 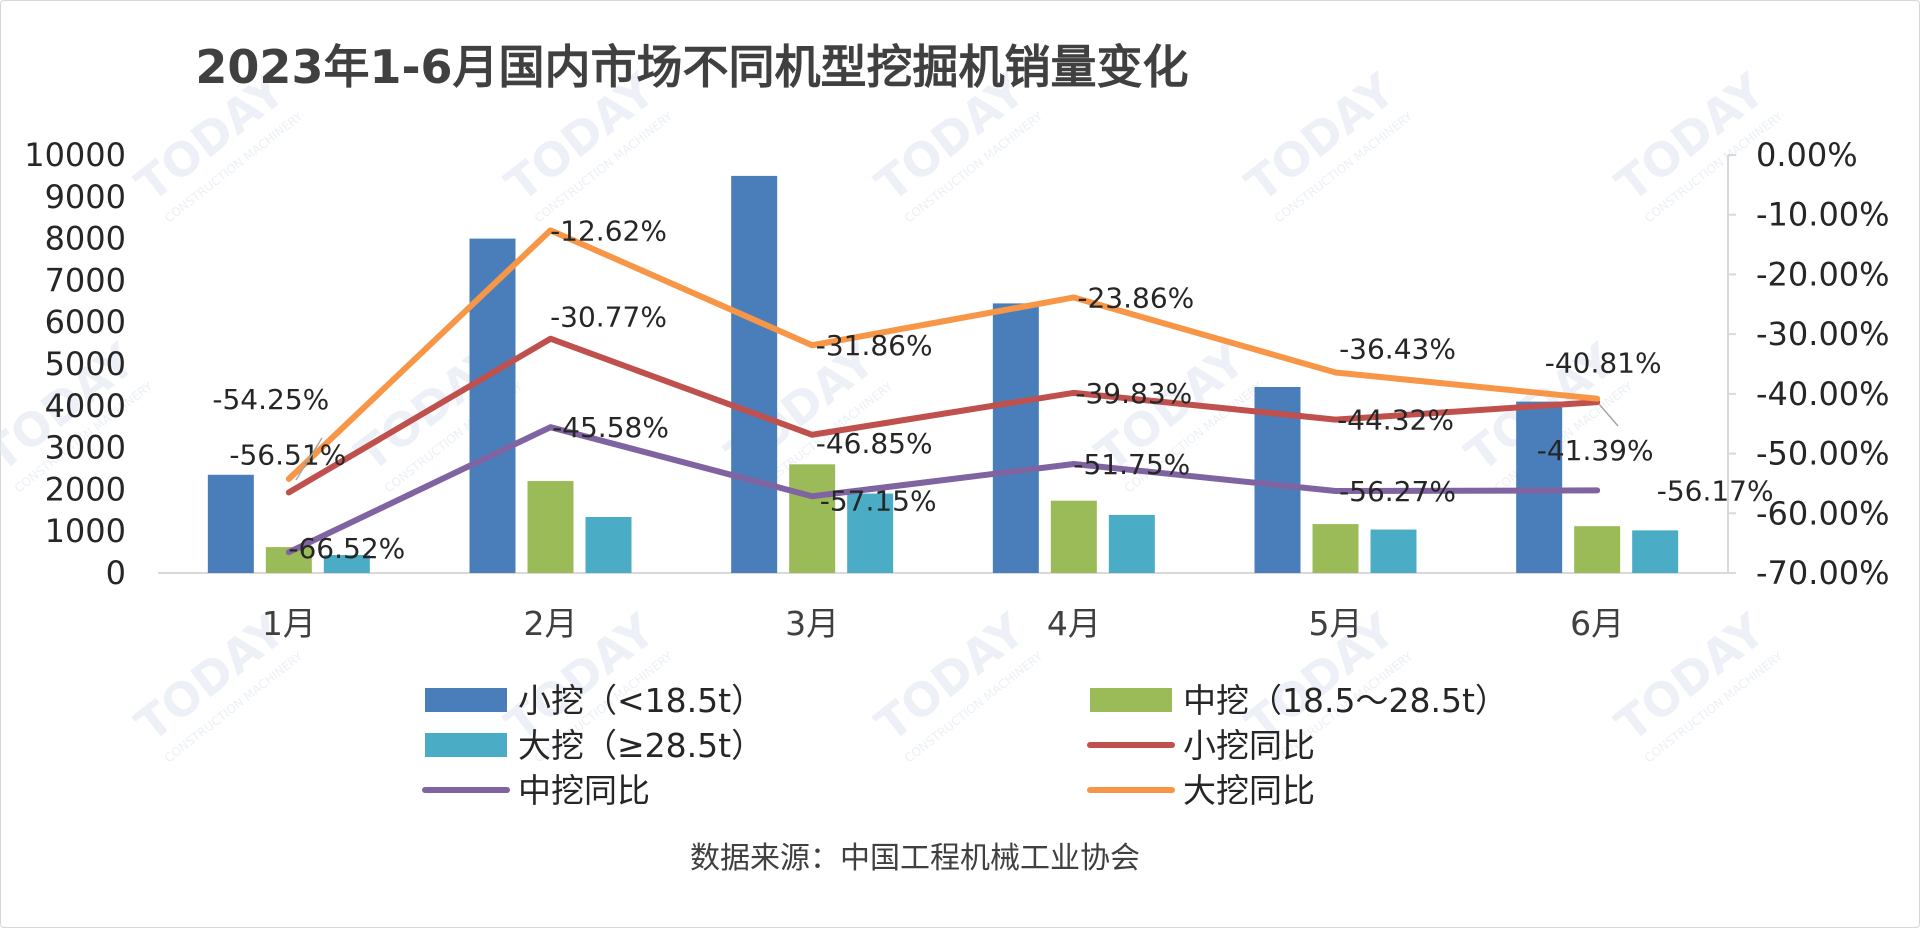 I want to click on y2-tick-label: -10.00%, so click(x=1823, y=215).